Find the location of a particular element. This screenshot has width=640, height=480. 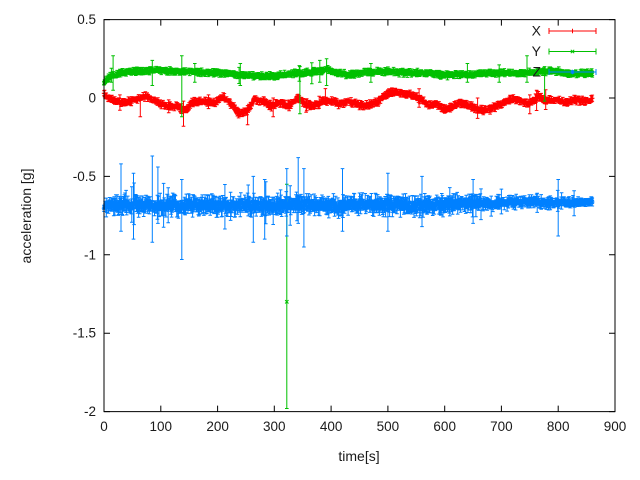

y-axis-title: acceleration [g] is located at coordinates (26, 216).